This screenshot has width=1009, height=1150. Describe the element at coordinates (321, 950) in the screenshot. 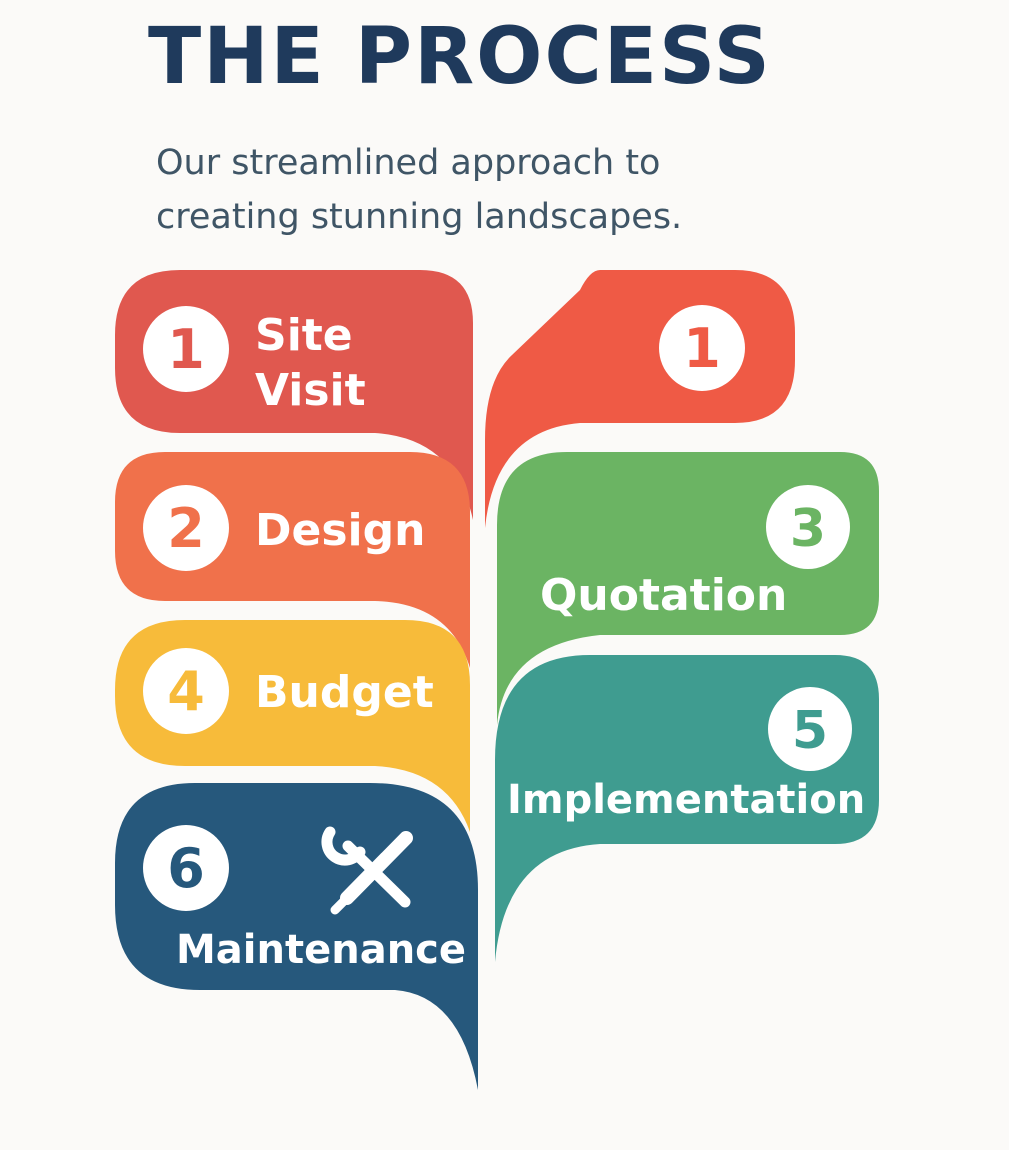

I see `step-maintenance-label: Maintenance` at that location.